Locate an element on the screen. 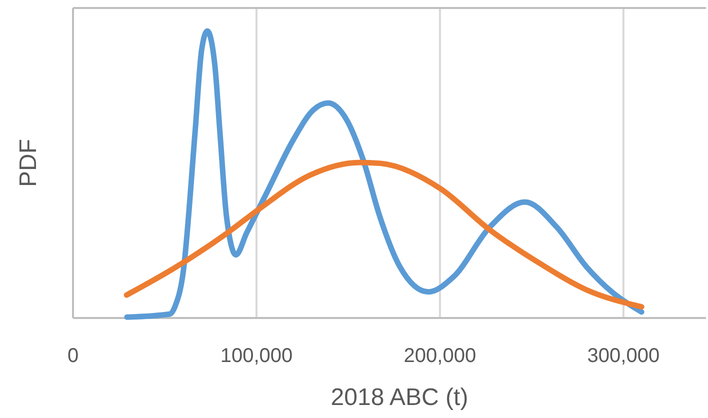  x-axis-title: 2018 ABC (t) is located at coordinates (399, 397).